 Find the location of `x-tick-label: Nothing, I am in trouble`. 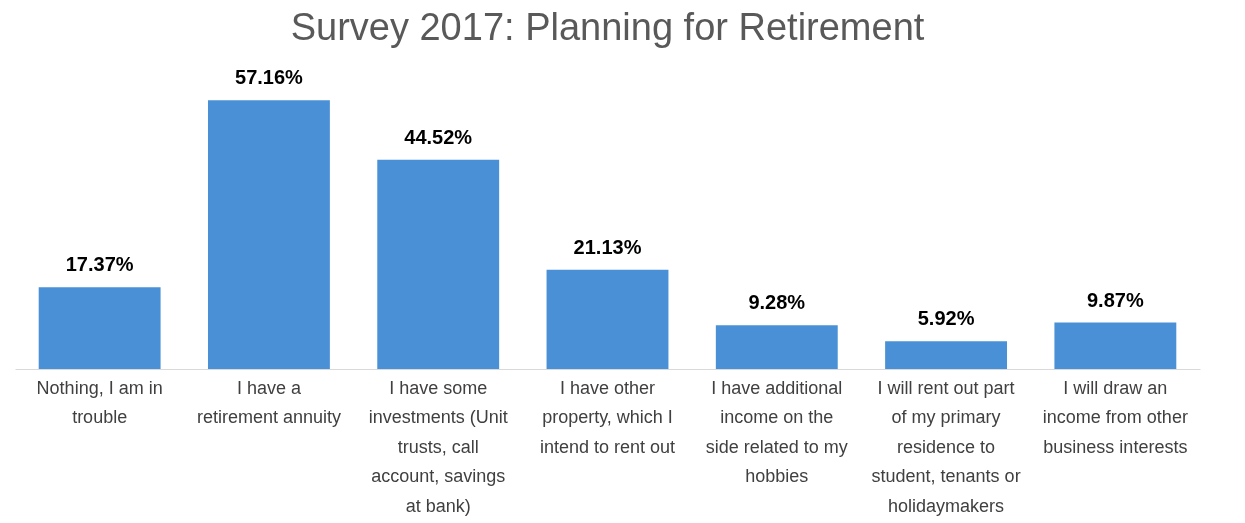

x-tick-label: Nothing, I am in trouble is located at coordinates (99, 402).